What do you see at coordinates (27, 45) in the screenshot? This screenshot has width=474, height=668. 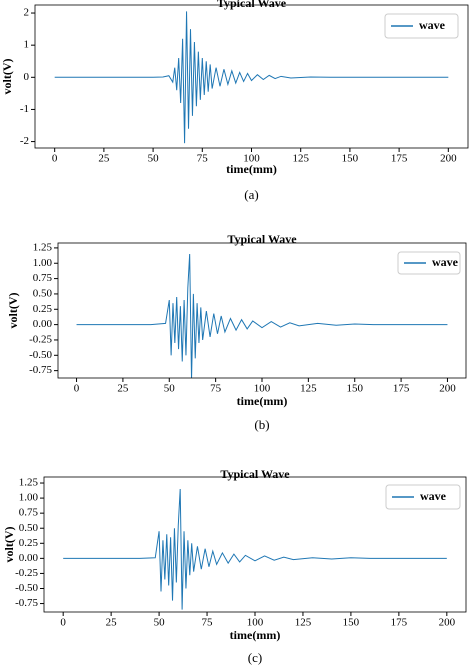 I see `y-tick-label: 1` at bounding box center [27, 45].